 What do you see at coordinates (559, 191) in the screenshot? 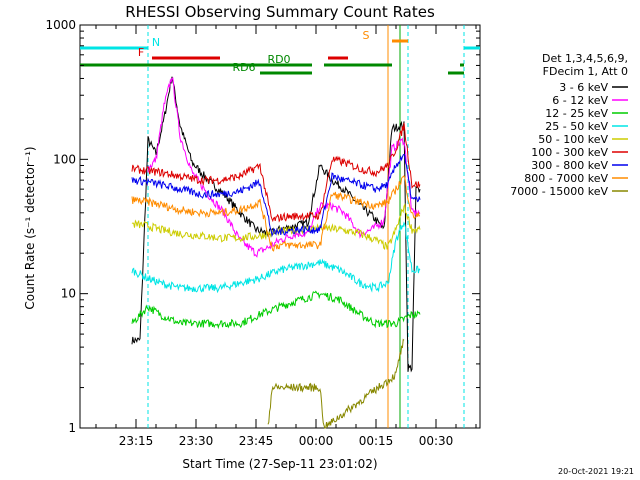
I see `legend-entry-label: 7000 - 15000 keV` at bounding box center [559, 191].